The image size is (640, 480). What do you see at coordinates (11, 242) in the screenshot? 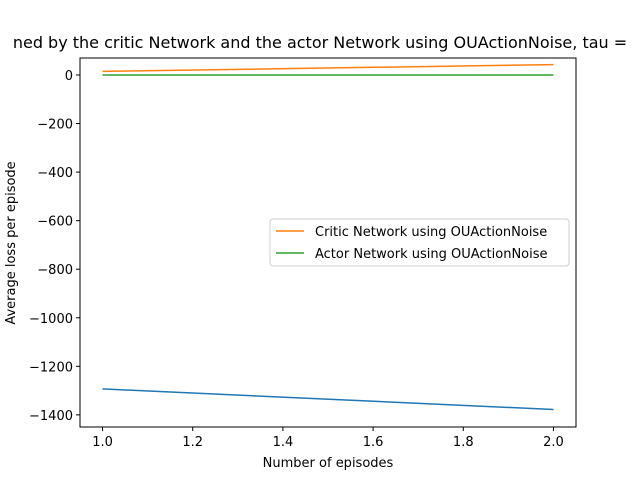
I see `y-axis-label: Average loss per episode` at bounding box center [11, 242].